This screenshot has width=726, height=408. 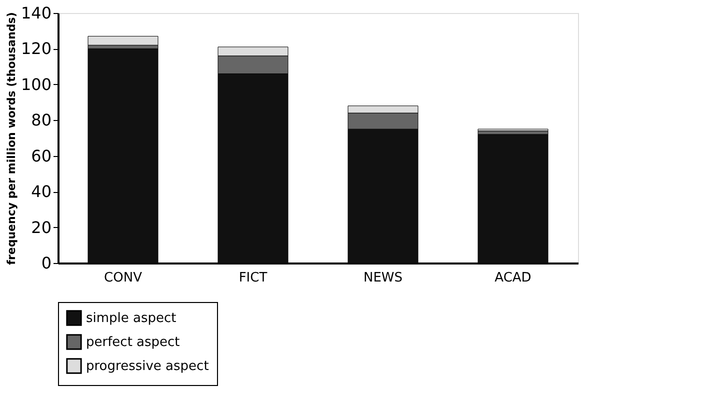 I want to click on y-tick-label: 120, so click(x=36, y=48).